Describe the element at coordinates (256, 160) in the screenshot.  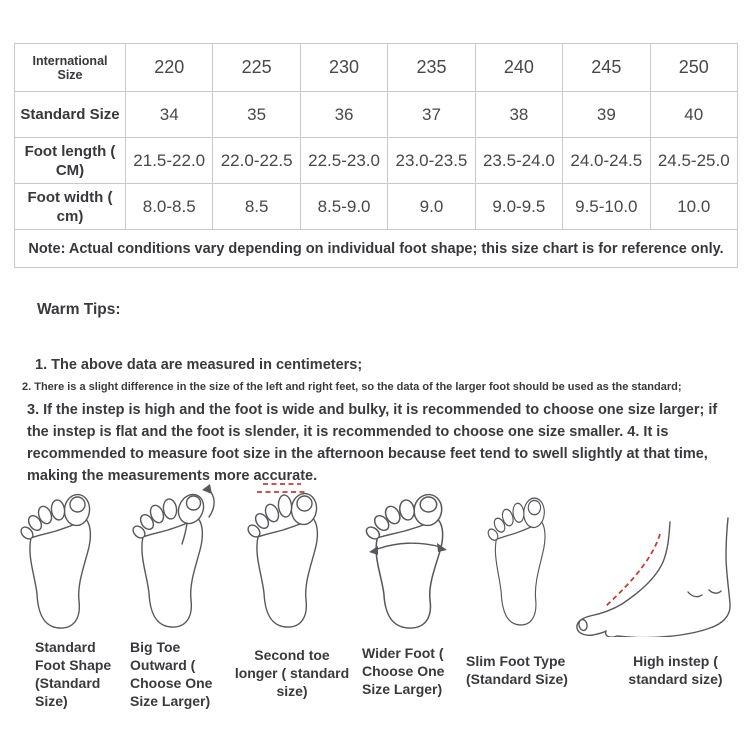
I see `size-cell: 22.0-22.5` at that location.